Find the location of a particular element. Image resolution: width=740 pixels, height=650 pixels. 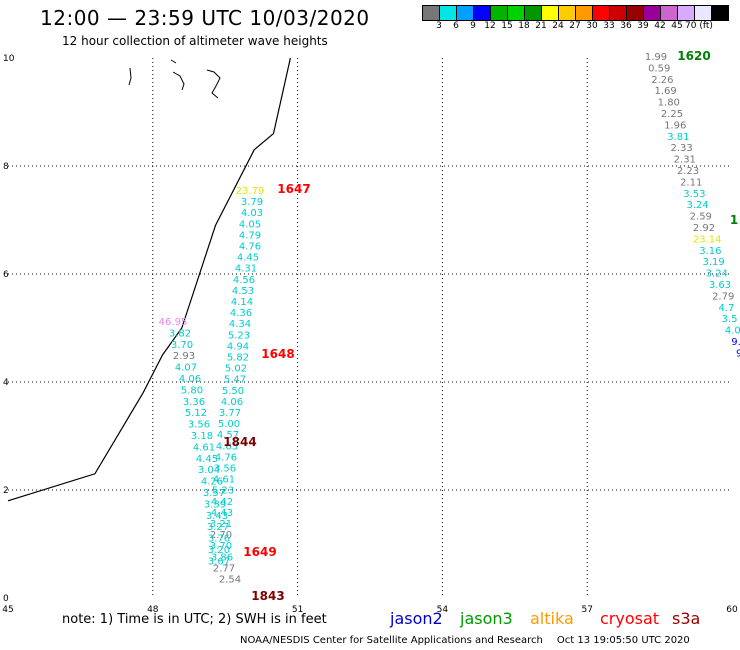

wave-height-label: 4.36 is located at coordinates (241, 313).